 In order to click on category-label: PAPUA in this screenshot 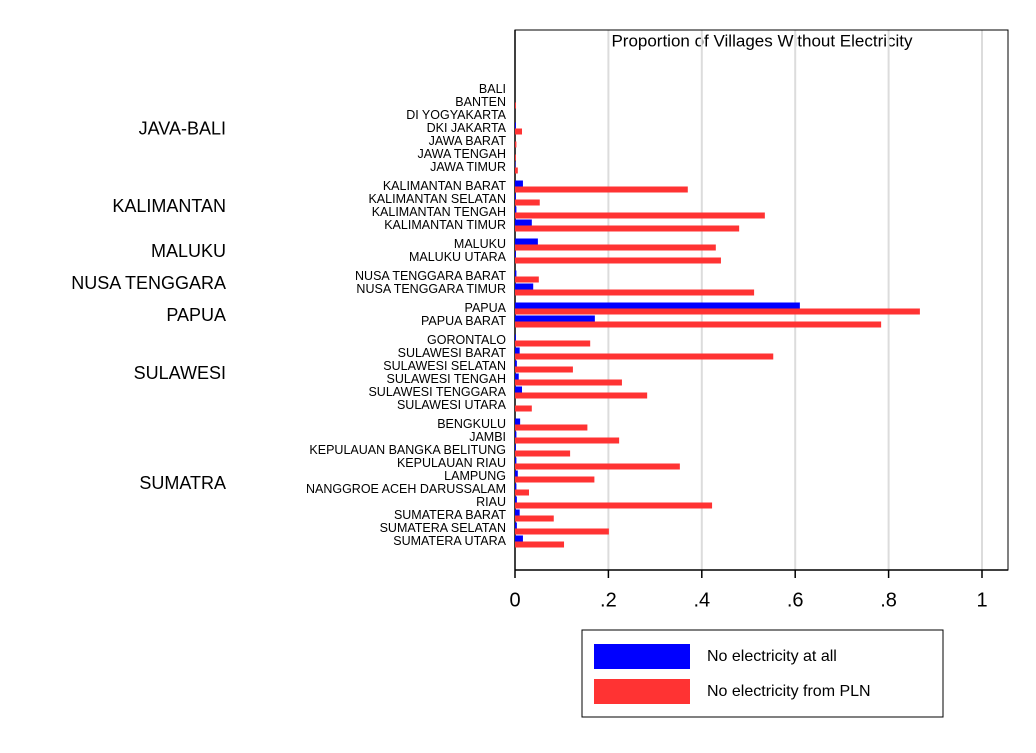, I will do `click(486, 308)`.